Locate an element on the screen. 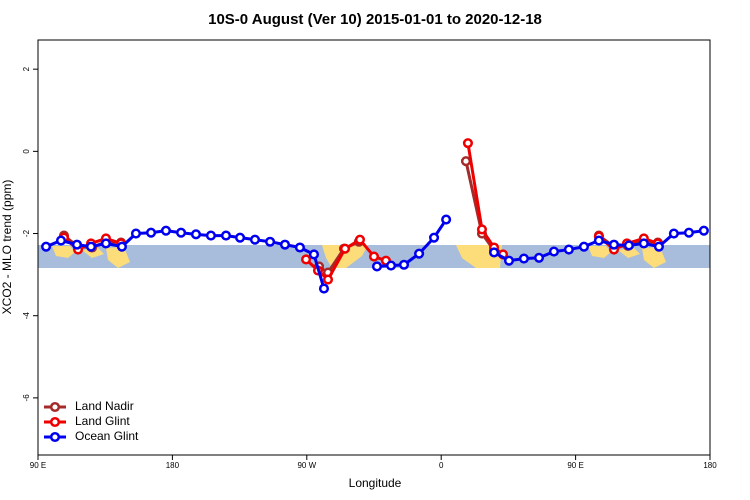 The height and width of the screenshot is (500, 750). y-tick-label: -2 is located at coordinates (26, 233).